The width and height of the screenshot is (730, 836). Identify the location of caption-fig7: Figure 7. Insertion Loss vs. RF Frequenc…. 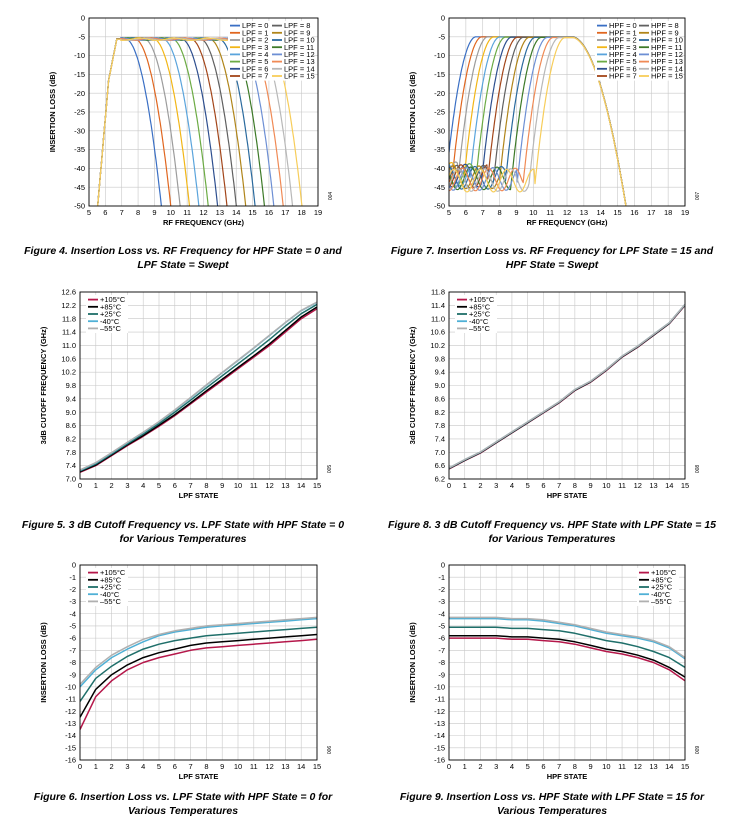
(552, 258).